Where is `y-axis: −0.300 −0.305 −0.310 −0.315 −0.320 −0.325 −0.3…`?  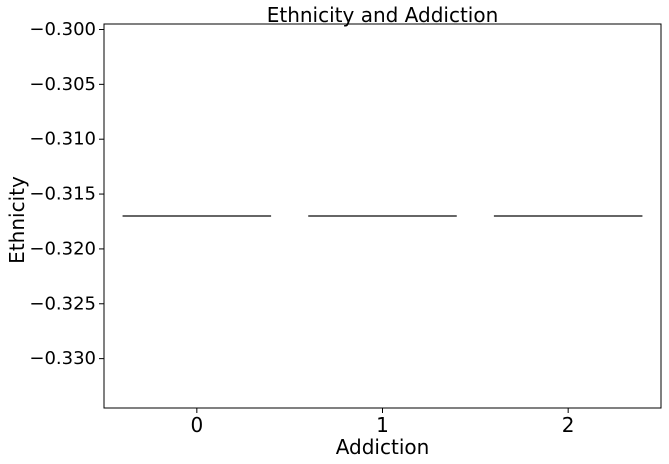
y-axis: −0.300 −0.305 −0.310 −0.315 −0.320 −0.325 −0.3… is located at coordinates (66, 194).